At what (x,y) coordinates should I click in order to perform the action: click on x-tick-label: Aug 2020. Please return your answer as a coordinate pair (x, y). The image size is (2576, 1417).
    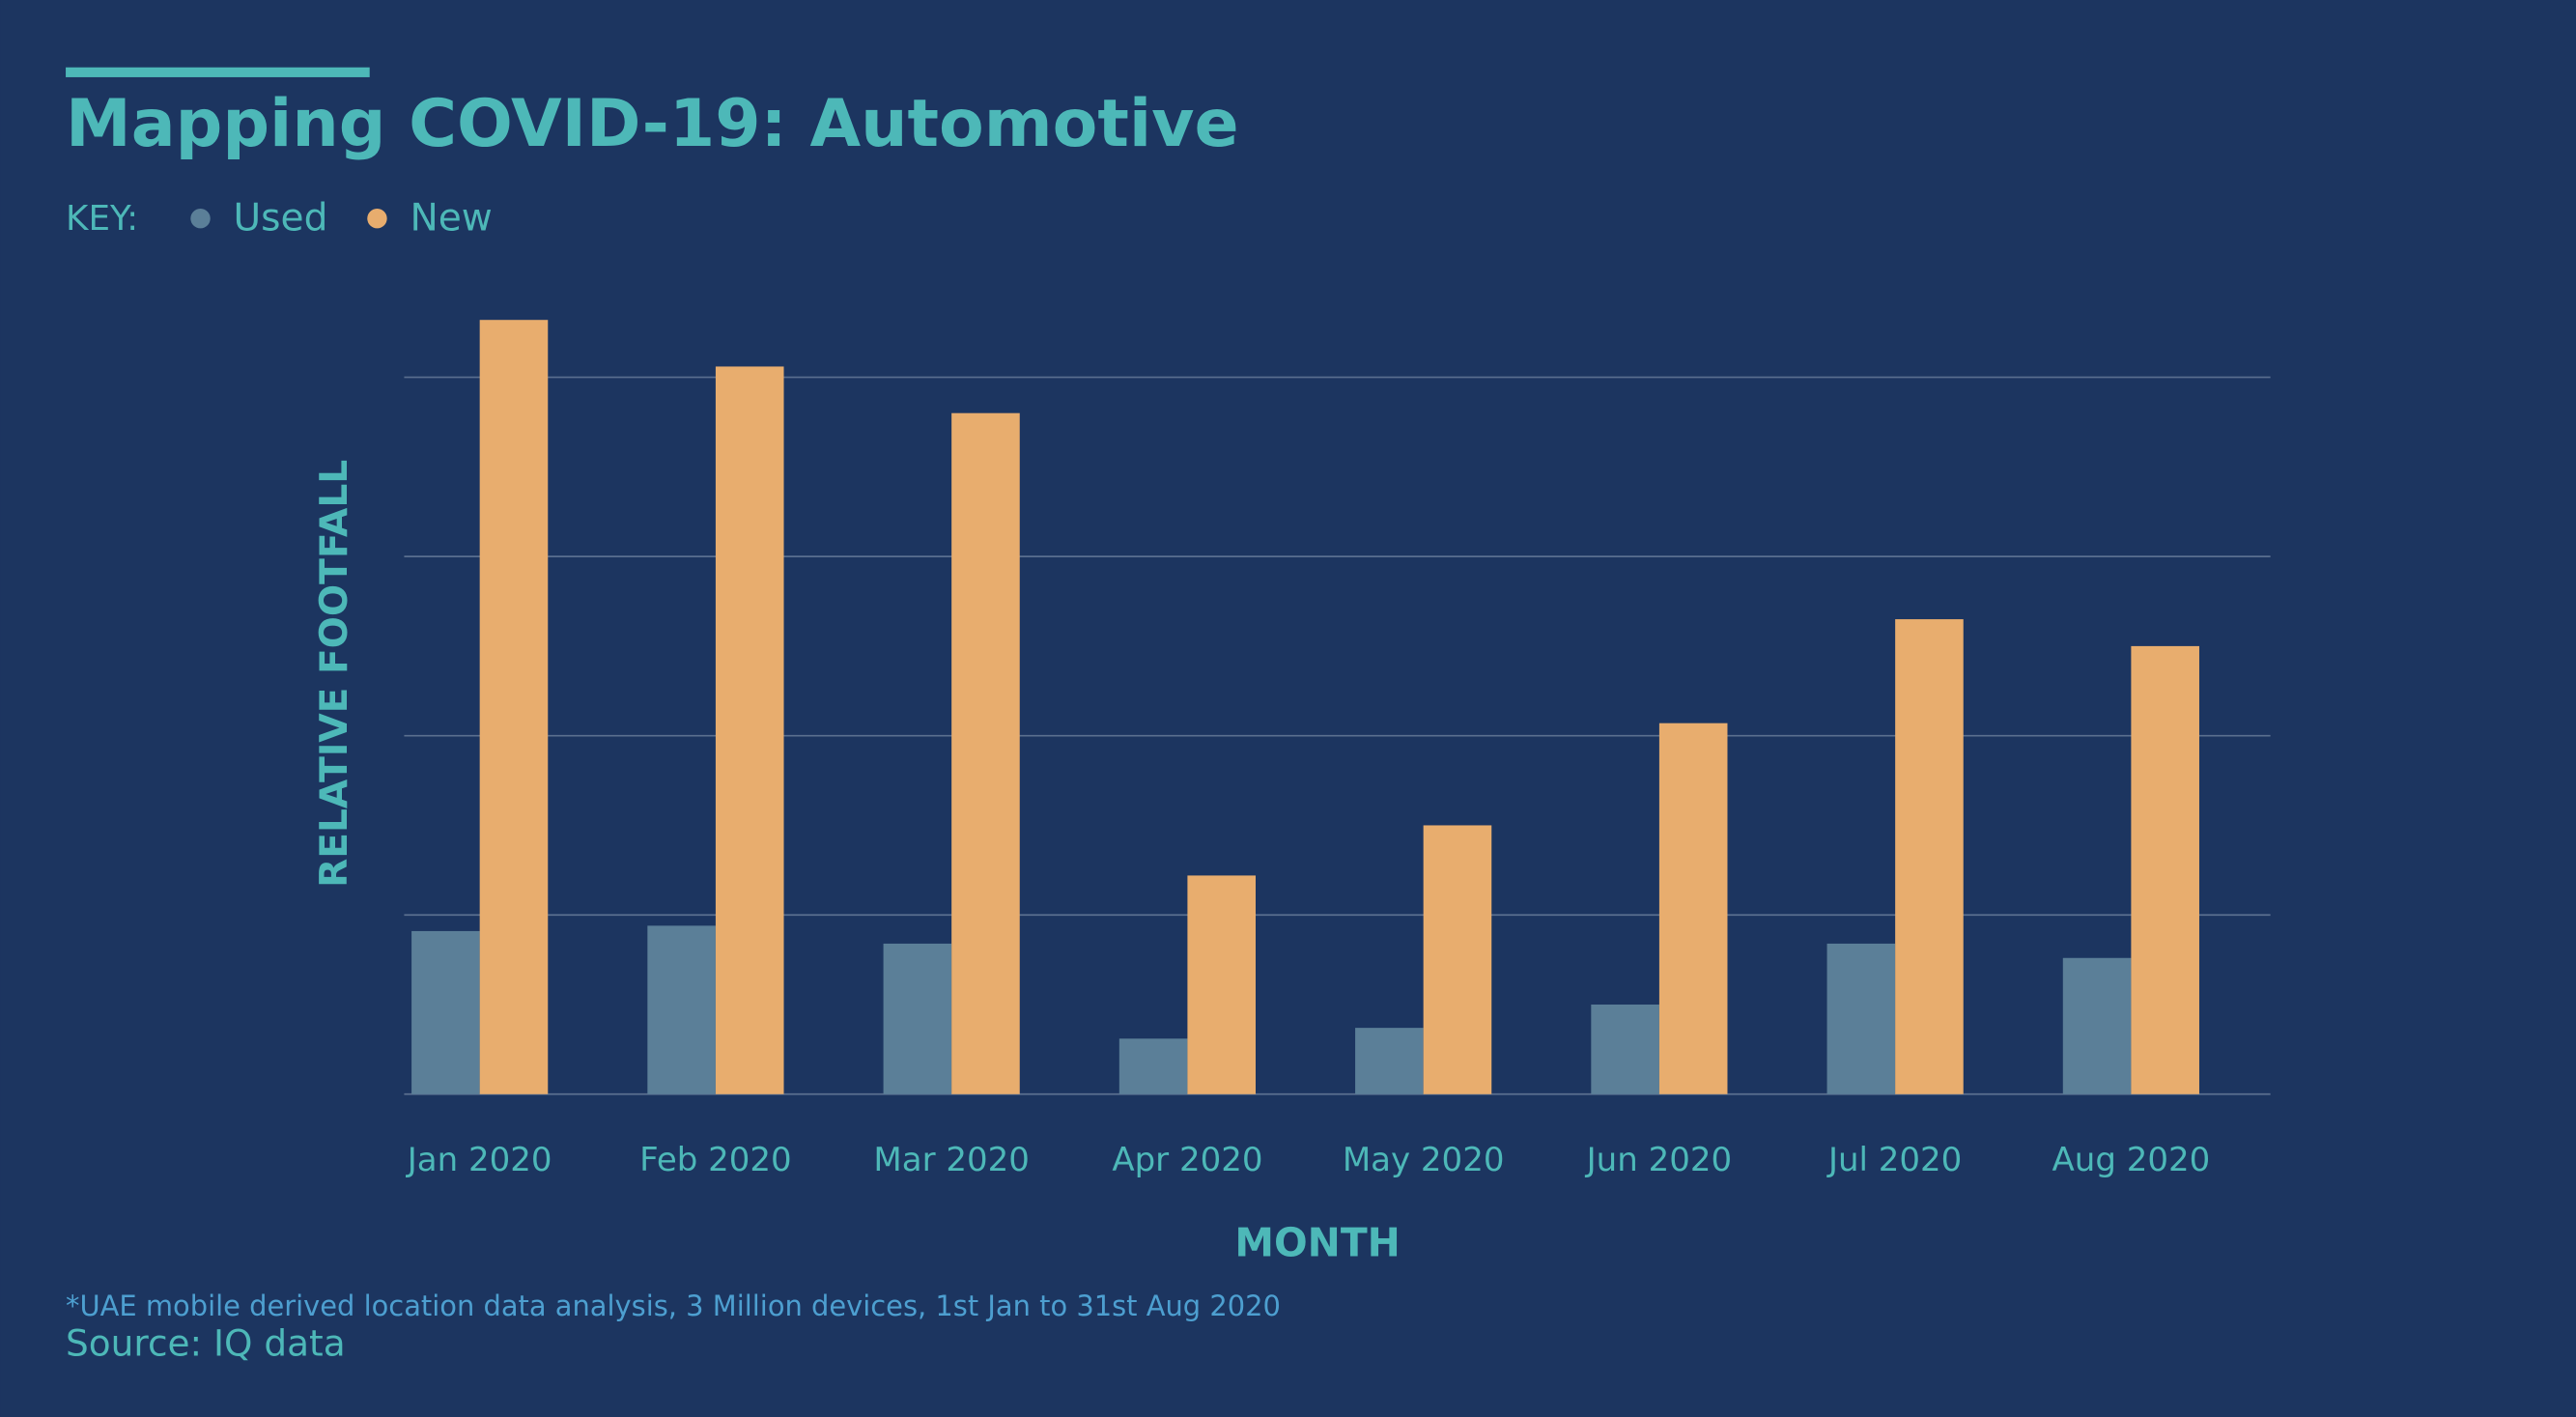
    Looking at the image, I should click on (2131, 1160).